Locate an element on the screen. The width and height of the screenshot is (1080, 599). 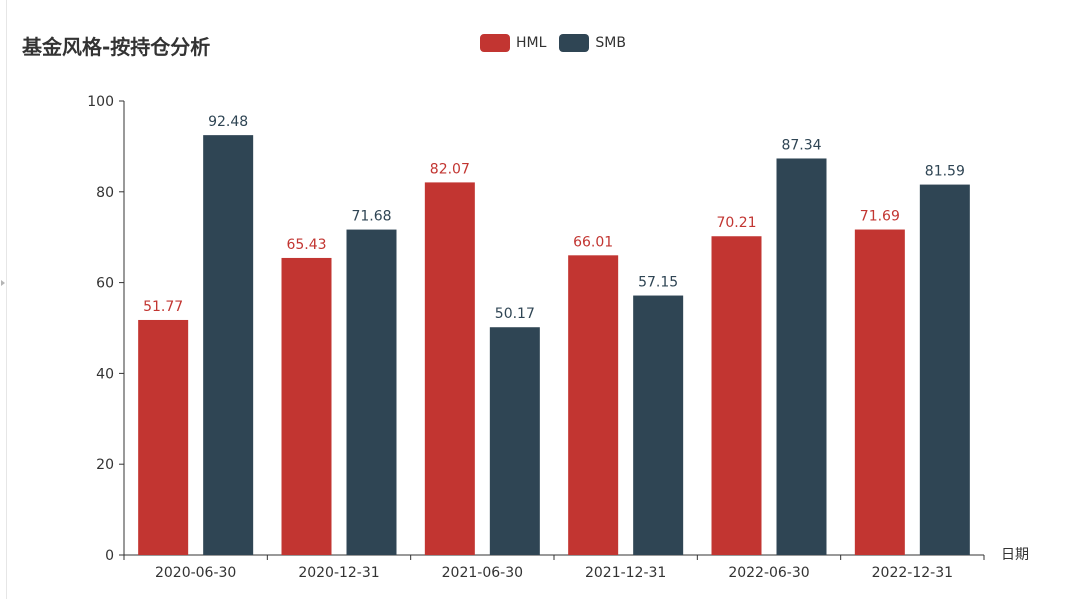
x-tick-label: 2021-12-31 is located at coordinates (625, 573).